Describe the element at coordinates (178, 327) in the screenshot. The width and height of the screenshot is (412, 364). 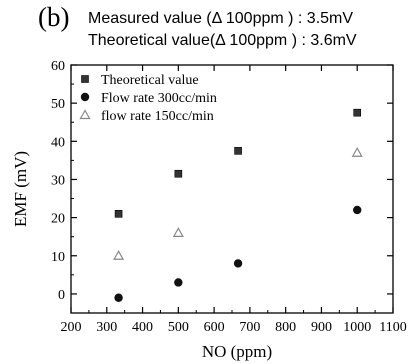
I see `x-tick-label: 500` at that location.